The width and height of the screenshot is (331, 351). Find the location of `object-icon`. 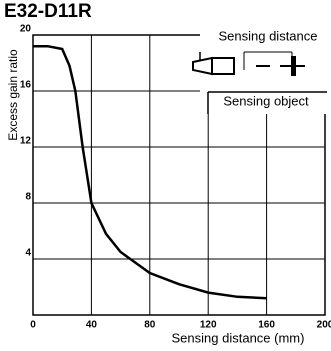

object-icon is located at coordinates (293, 66).